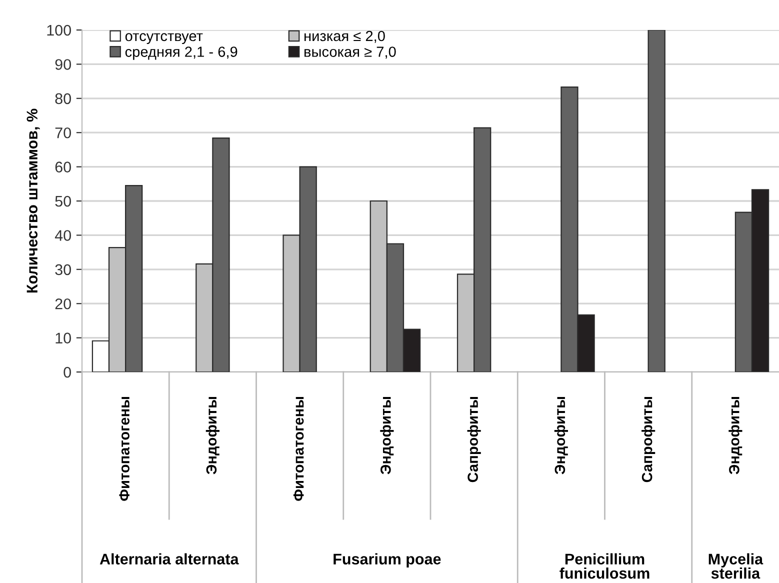 This screenshot has height=583, width=779. Describe the element at coordinates (63, 98) in the screenshot. I see `y-tick-label: 80` at that location.